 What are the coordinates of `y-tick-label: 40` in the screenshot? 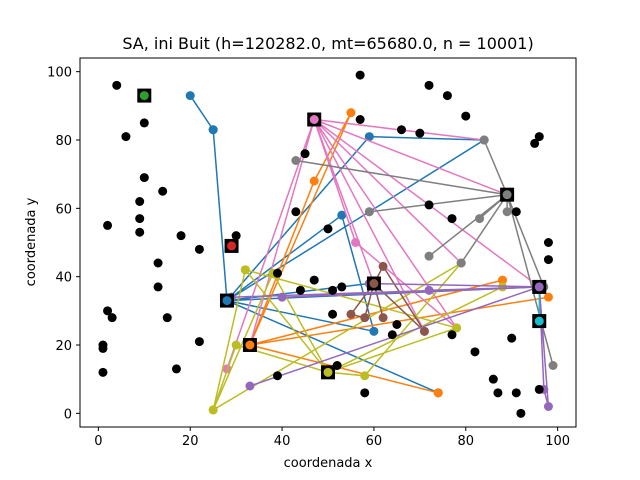 It's located at (63, 278).